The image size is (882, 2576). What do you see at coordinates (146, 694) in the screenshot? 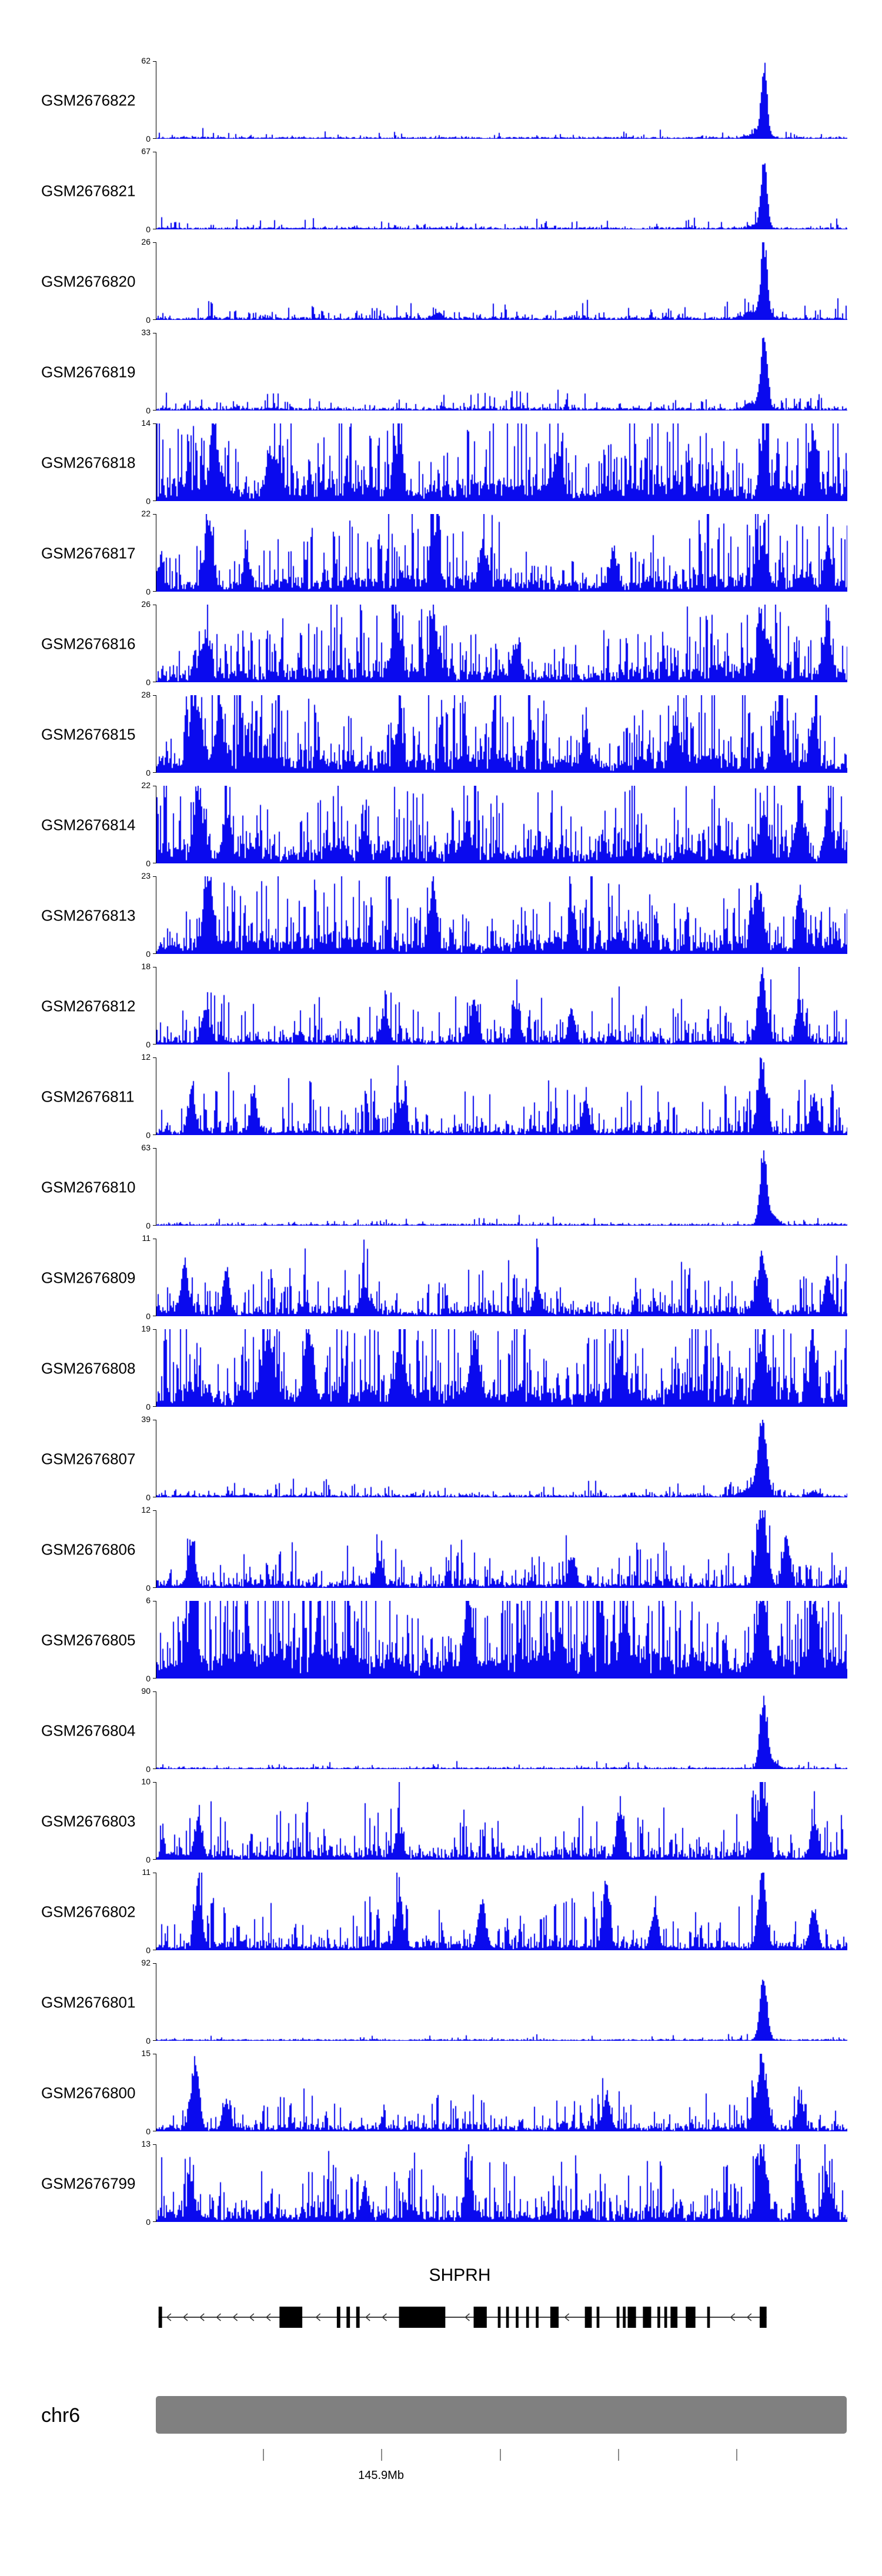
I see `yaxis-max-label: 28` at bounding box center [146, 694].